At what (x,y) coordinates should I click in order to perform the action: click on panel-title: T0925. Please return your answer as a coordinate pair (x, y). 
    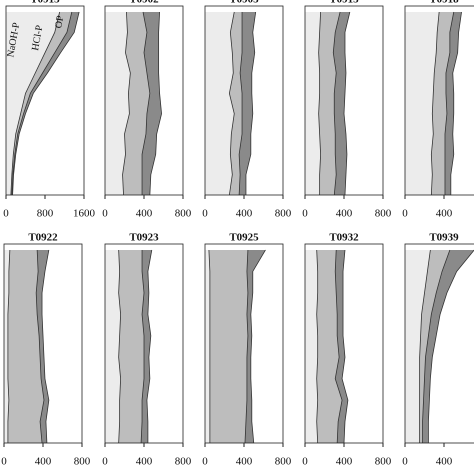
    Looking at the image, I should click on (244, 238).